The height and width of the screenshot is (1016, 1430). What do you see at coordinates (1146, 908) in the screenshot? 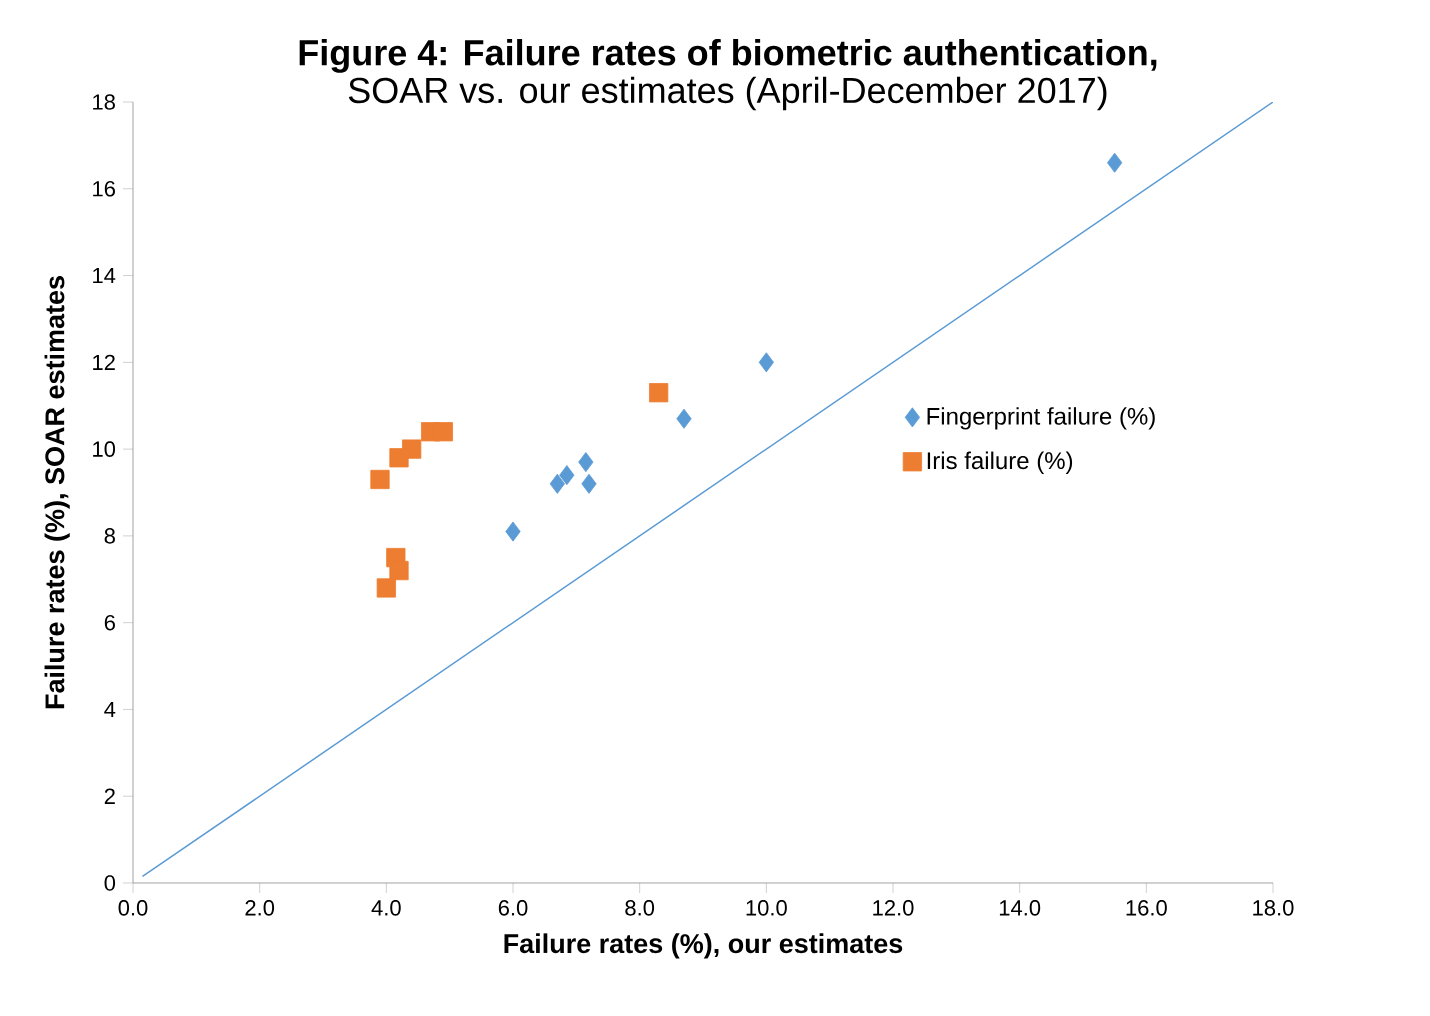
I see `x-tick-label: 16.0` at bounding box center [1146, 908].